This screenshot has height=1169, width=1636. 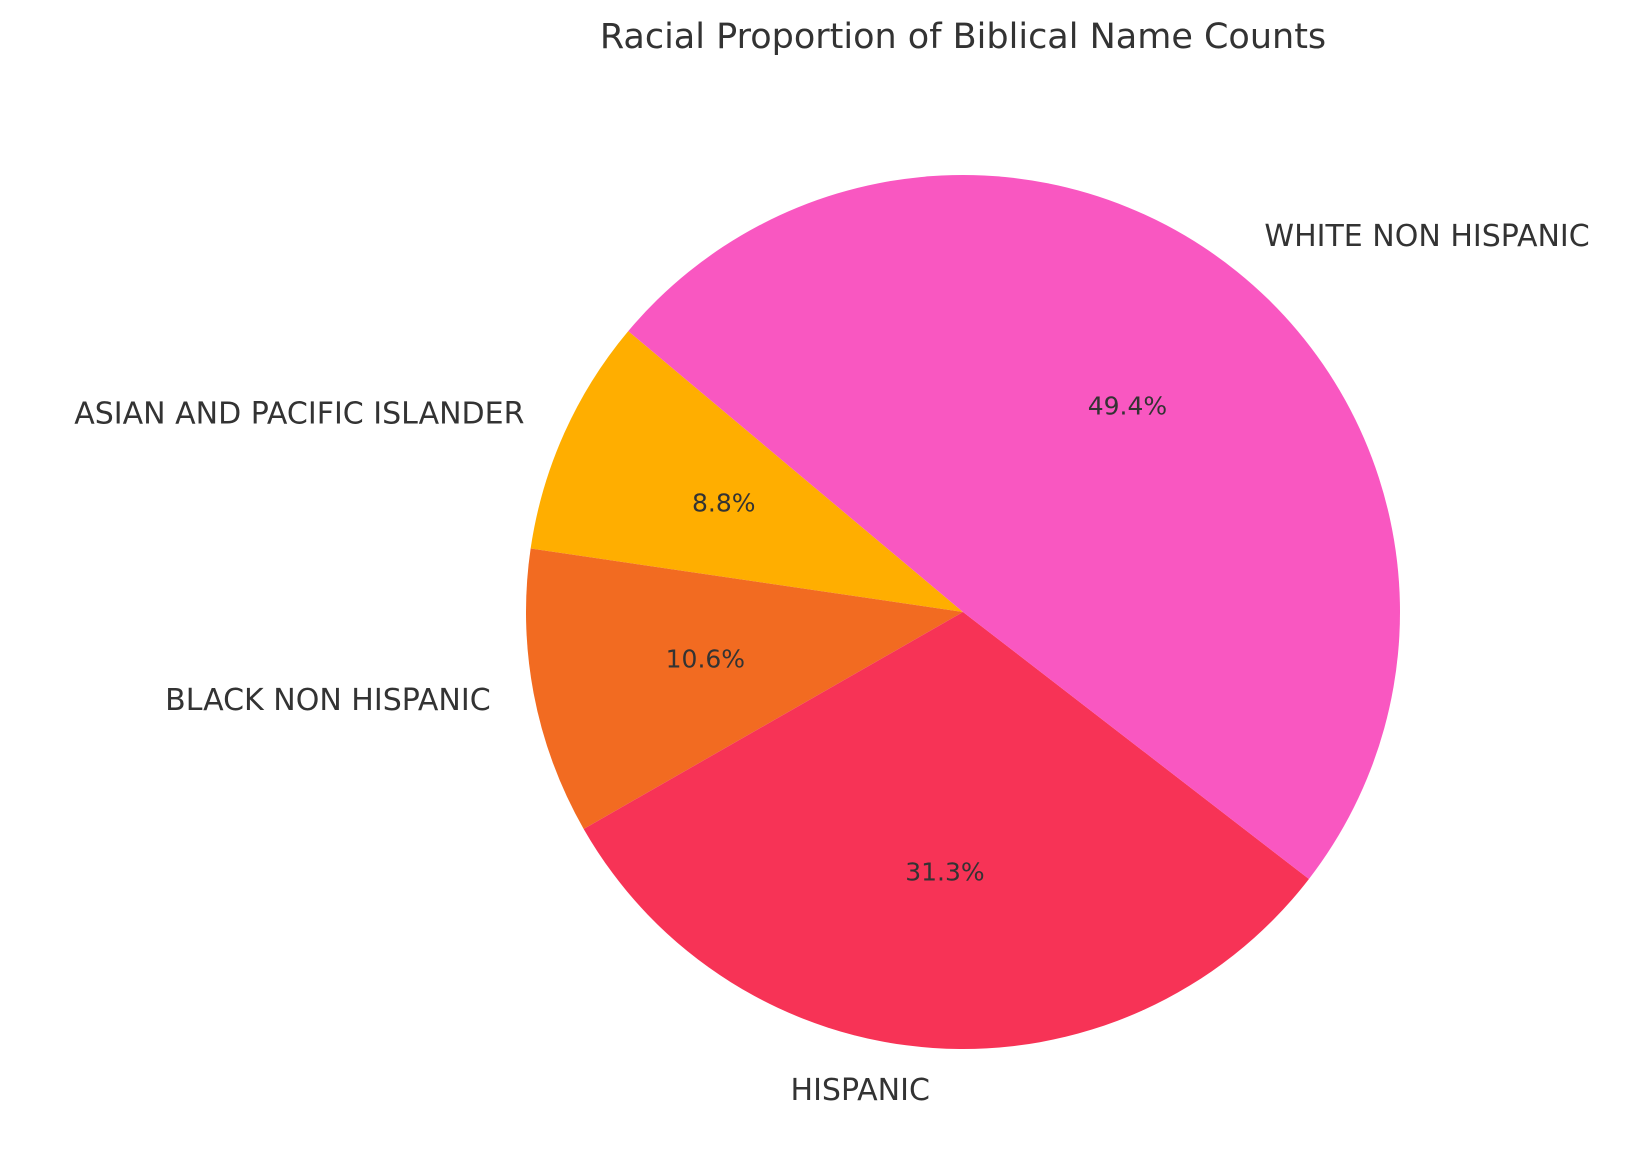 I want to click on pie-slice-black-non-hispanic, so click(x=744, y=688).